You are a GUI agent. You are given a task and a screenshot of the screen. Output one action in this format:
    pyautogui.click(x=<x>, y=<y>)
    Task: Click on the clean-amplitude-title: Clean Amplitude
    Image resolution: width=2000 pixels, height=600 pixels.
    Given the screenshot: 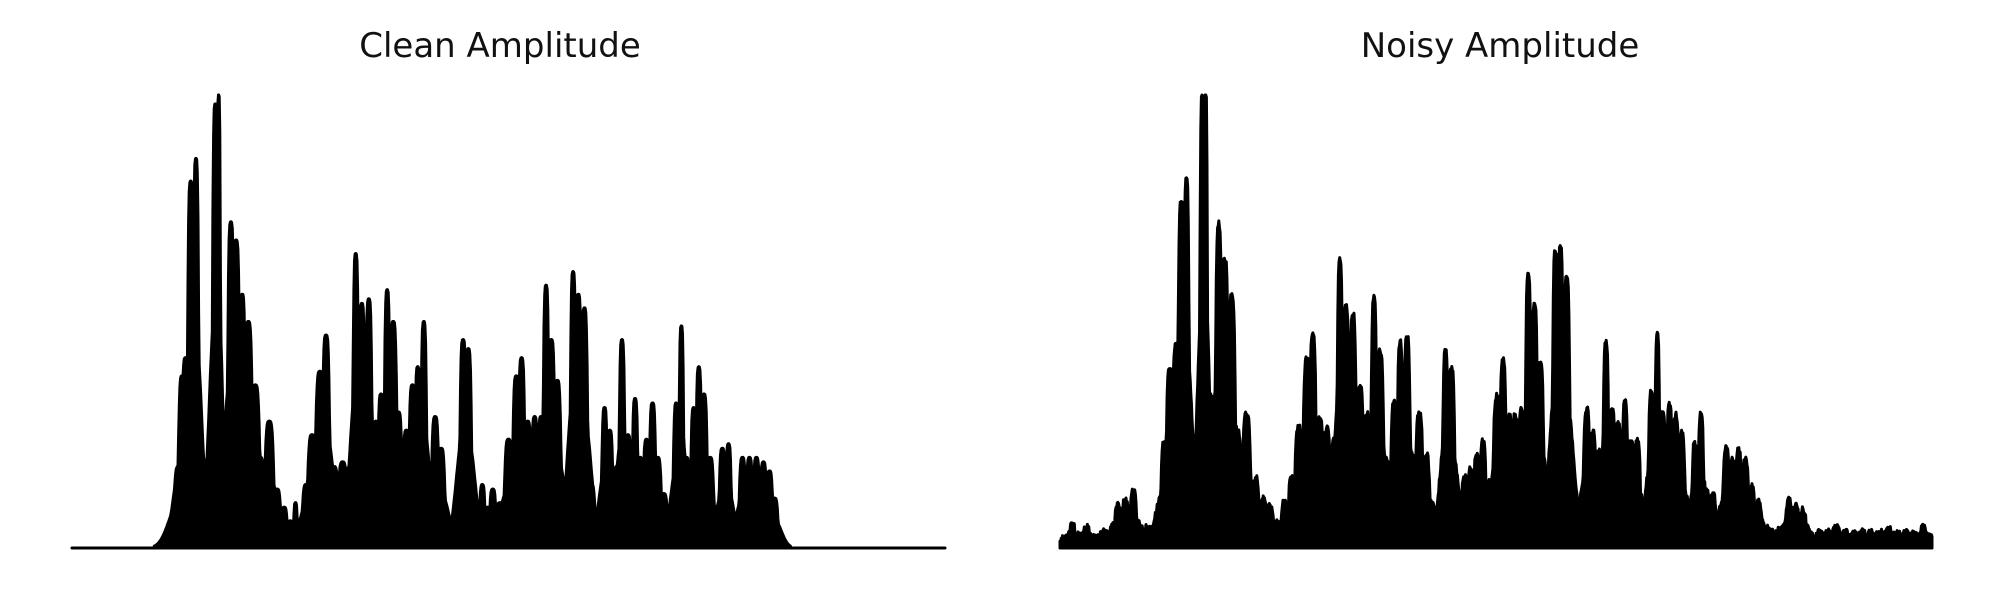 What is the action you would take?
    pyautogui.click(x=500, y=46)
    